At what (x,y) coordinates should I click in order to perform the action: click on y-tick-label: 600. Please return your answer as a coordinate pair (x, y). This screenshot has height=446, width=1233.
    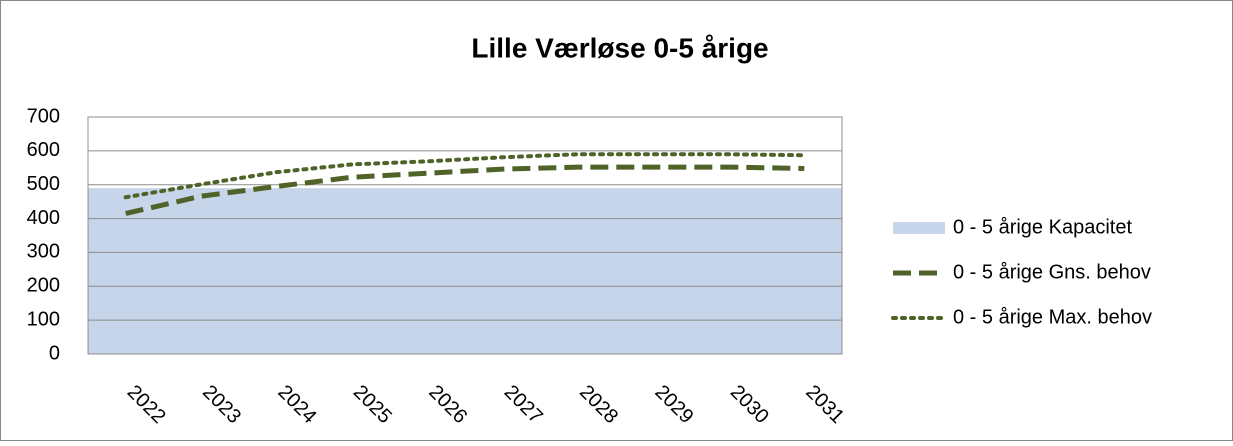
    Looking at the image, I should click on (43, 150).